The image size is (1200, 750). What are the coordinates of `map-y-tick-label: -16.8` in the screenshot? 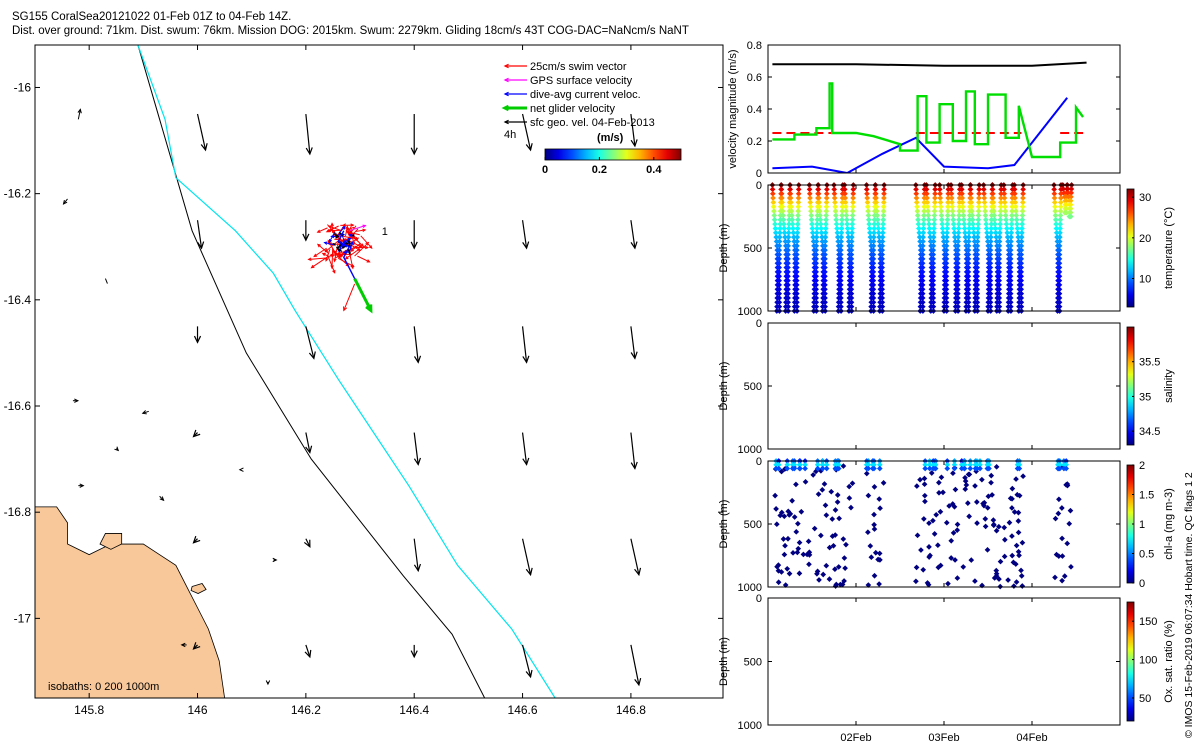 It's located at (18, 512).